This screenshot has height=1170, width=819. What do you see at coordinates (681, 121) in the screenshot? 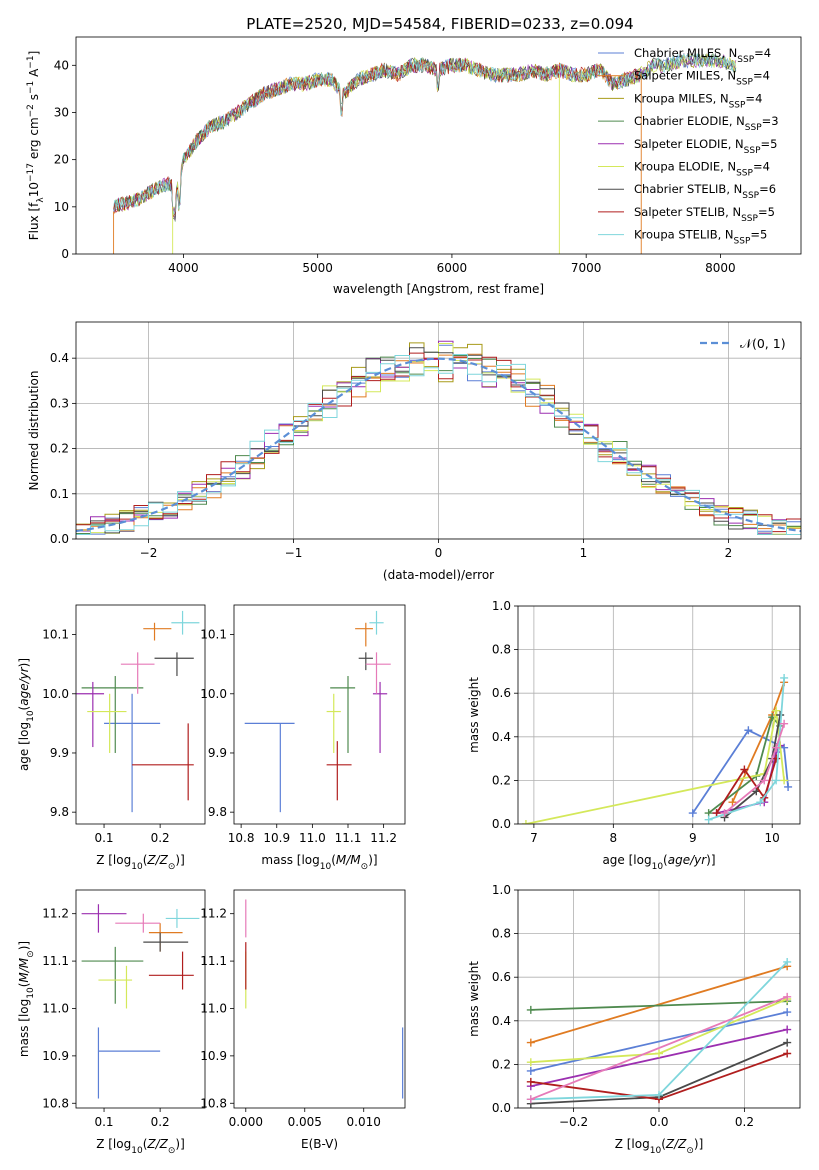
I see `legend-entry-part: Chabrier ELODIE` at bounding box center [681, 121].